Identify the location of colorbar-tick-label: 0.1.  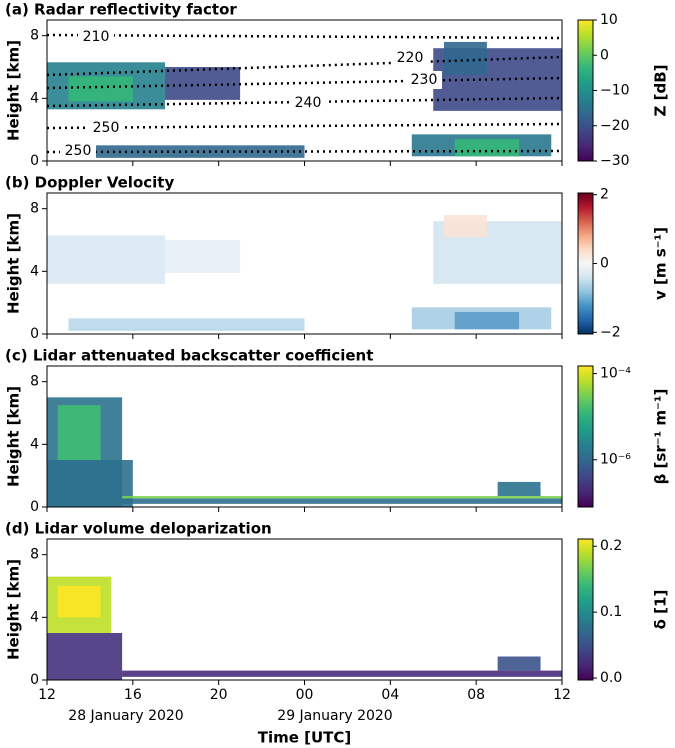
(611, 612).